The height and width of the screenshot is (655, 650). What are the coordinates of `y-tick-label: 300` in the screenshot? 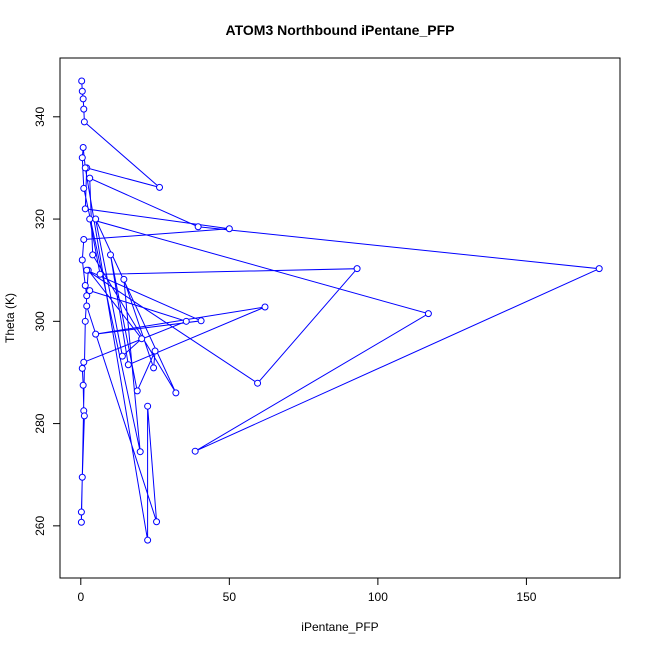 It's located at (40, 321).